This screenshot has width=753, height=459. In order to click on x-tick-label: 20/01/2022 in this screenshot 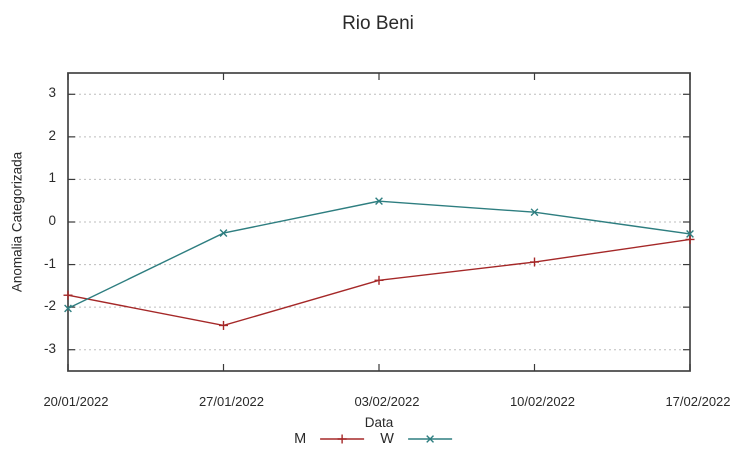, I will do `click(76, 401)`.